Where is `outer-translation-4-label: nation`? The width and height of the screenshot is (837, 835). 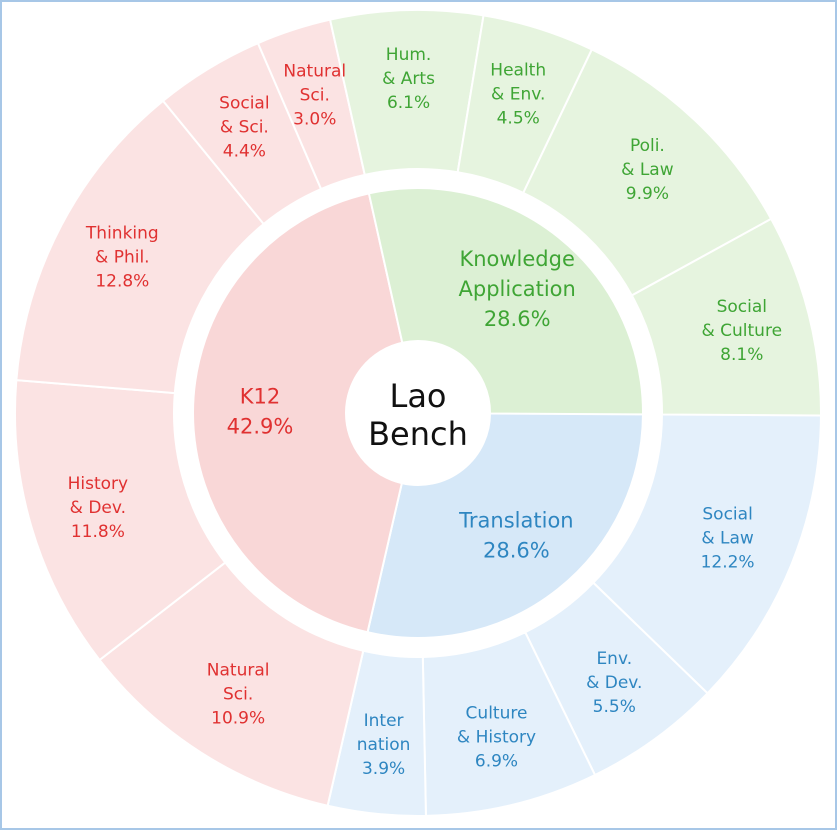 outer-translation-4-label: nation is located at coordinates (384, 745).